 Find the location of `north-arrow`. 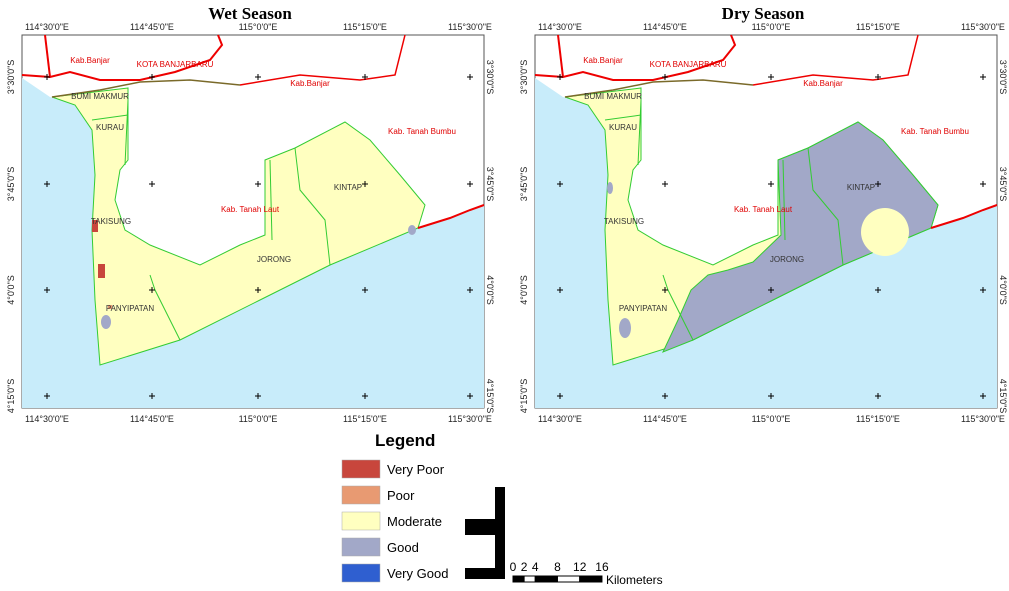

north-arrow is located at coordinates (485, 533).